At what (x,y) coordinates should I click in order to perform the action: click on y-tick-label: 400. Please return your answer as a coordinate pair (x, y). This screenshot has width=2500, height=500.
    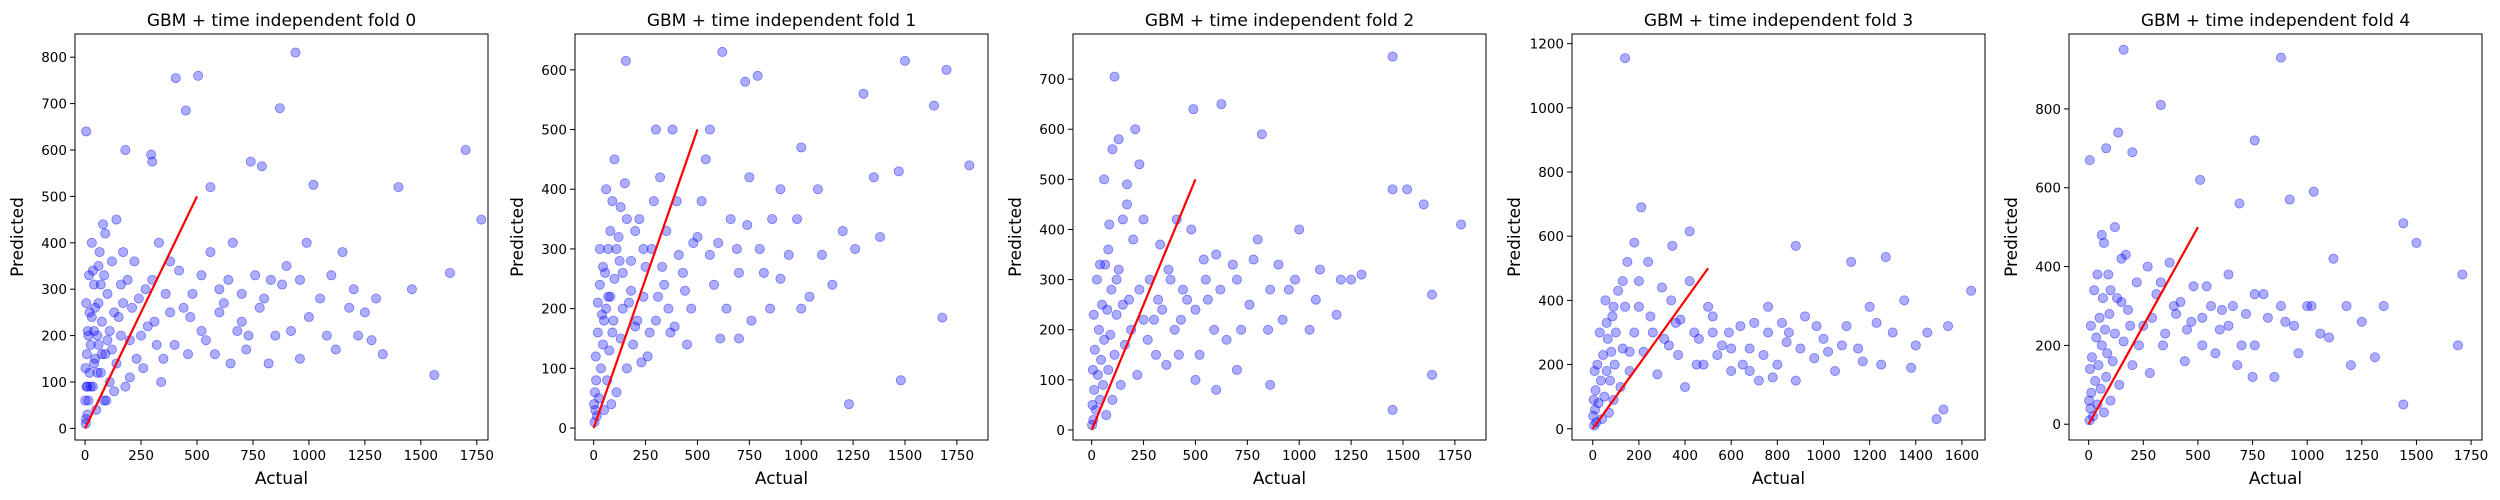
    Looking at the image, I should click on (1551, 301).